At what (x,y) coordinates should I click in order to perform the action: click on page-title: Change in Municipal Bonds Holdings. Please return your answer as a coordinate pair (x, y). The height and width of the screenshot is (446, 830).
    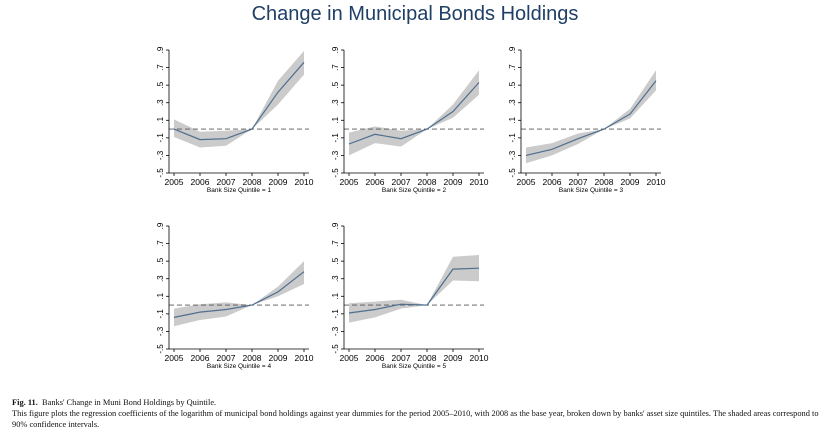
    Looking at the image, I should click on (415, 14).